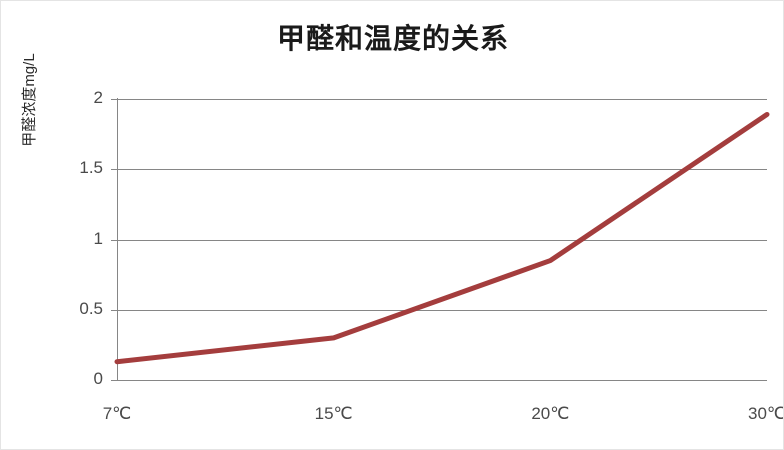 The width and height of the screenshot is (784, 450). What do you see at coordinates (550, 413) in the screenshot?
I see `x-axis-tick-label: 20℃` at bounding box center [550, 413].